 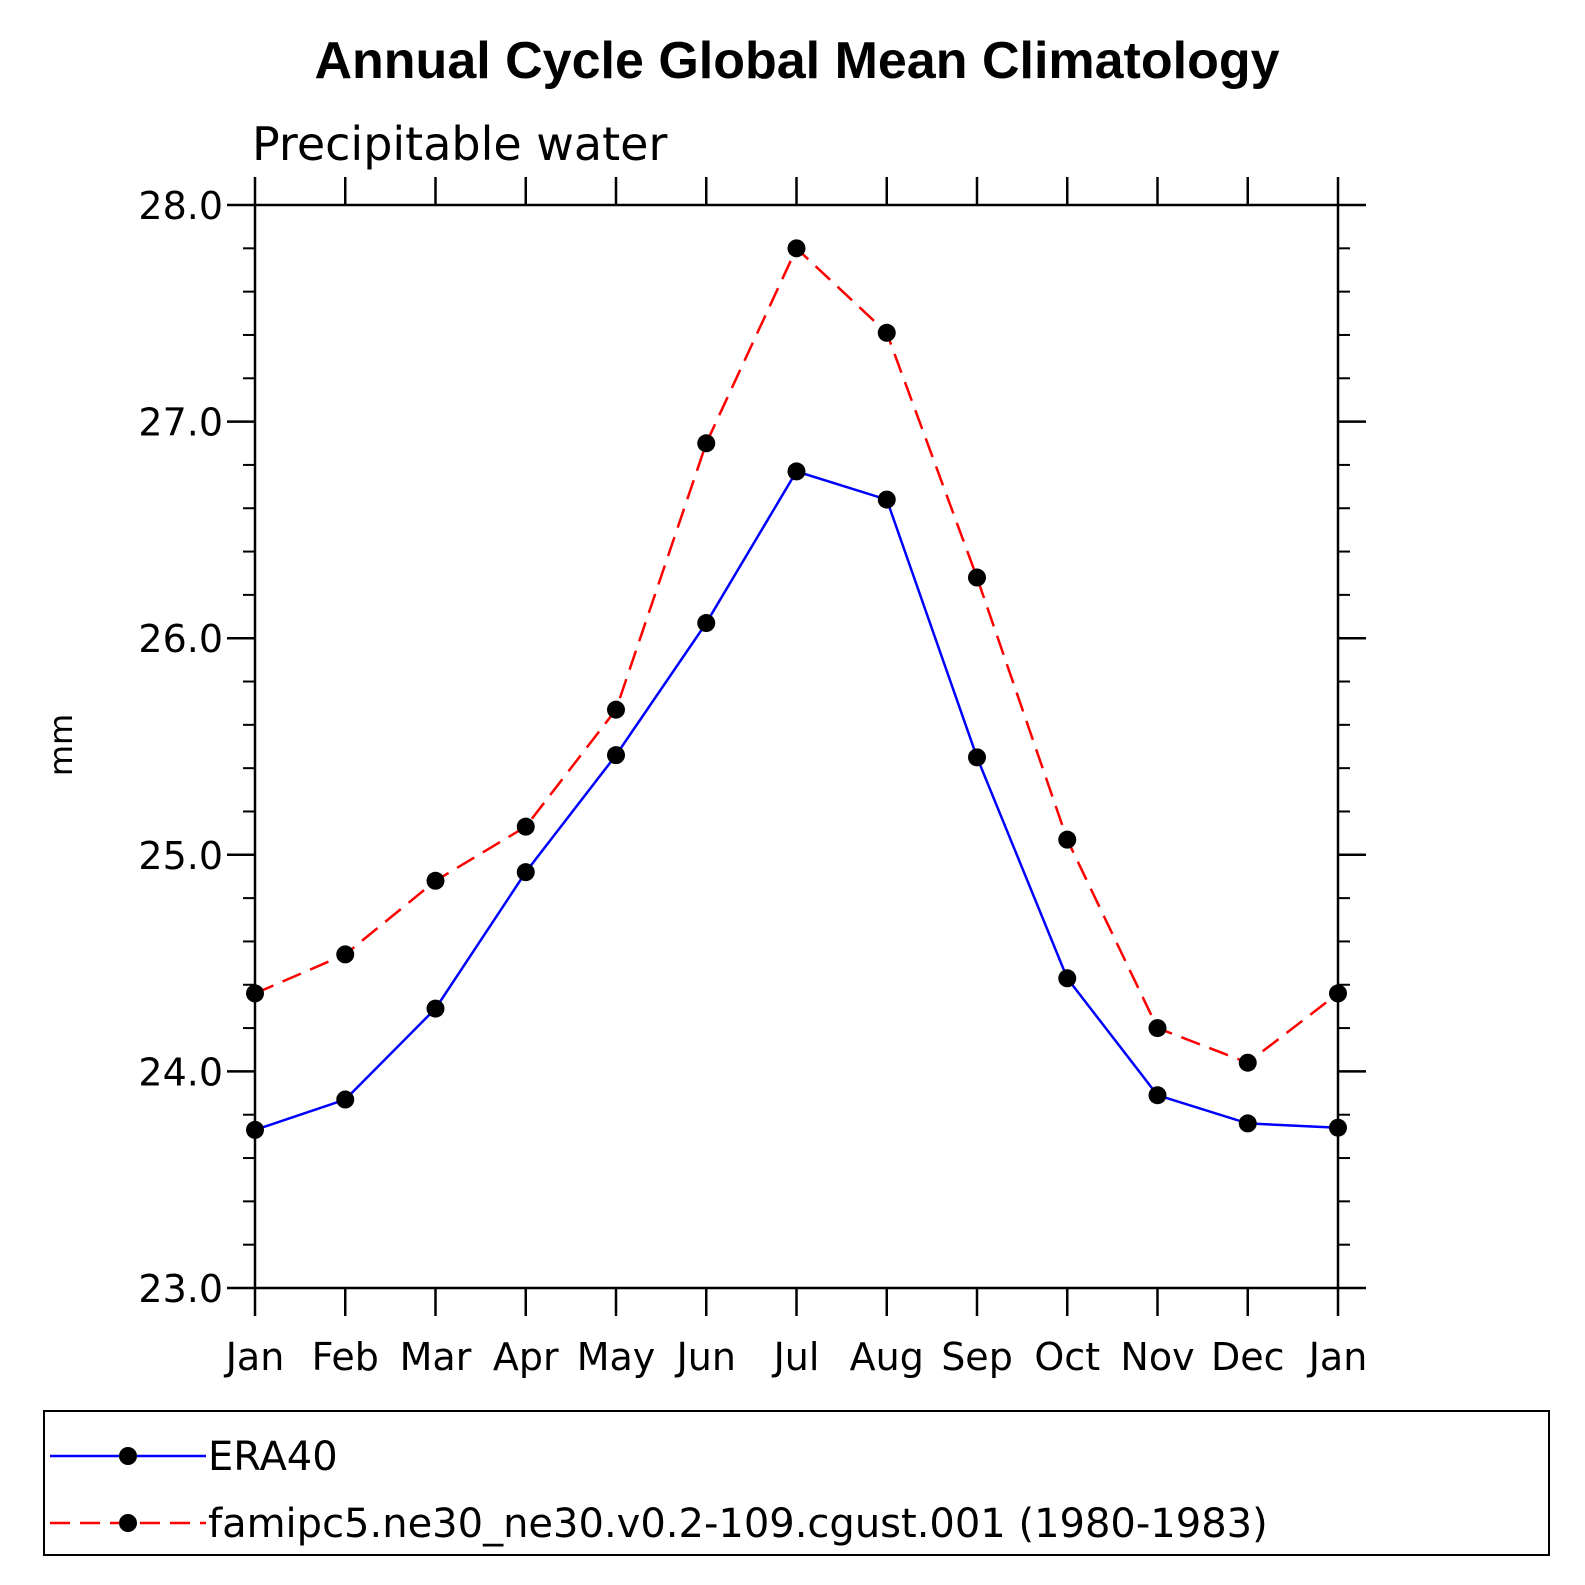 What do you see at coordinates (180, 1072) in the screenshot?
I see `y-tick-label: 24.0` at bounding box center [180, 1072].